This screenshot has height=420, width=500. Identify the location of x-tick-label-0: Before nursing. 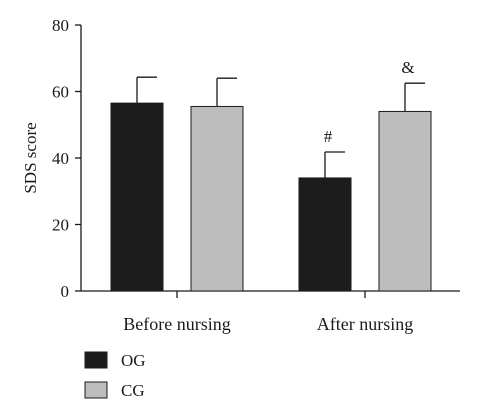
(176, 324).